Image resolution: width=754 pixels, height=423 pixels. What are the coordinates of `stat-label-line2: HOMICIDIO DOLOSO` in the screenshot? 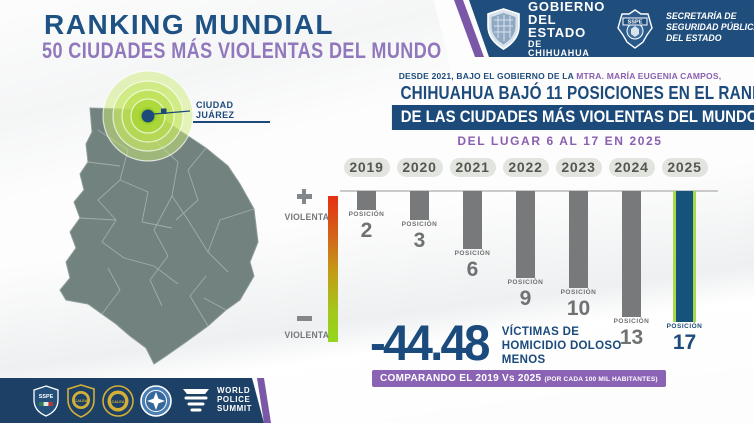 It's located at (561, 345).